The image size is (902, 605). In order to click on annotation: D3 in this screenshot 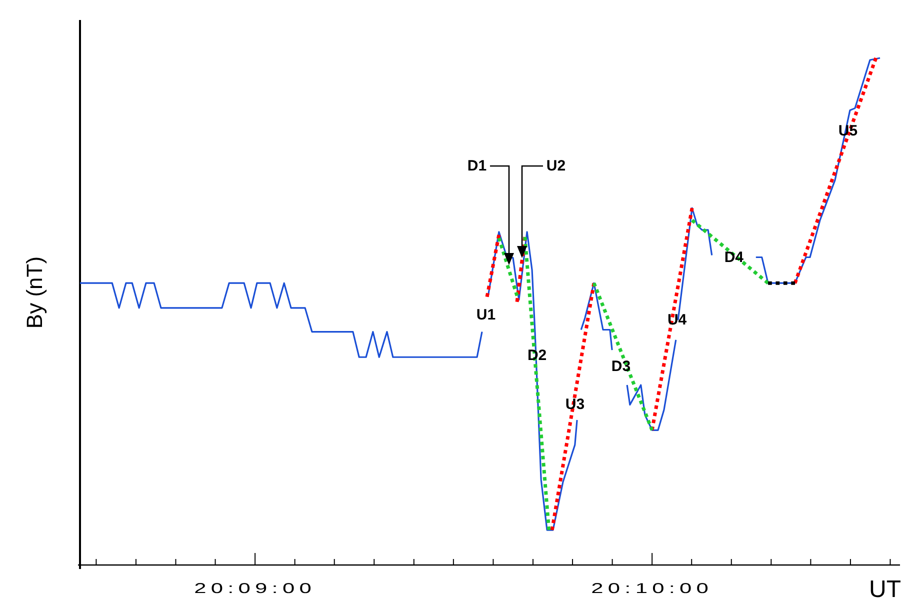, I will do `click(621, 367)`.